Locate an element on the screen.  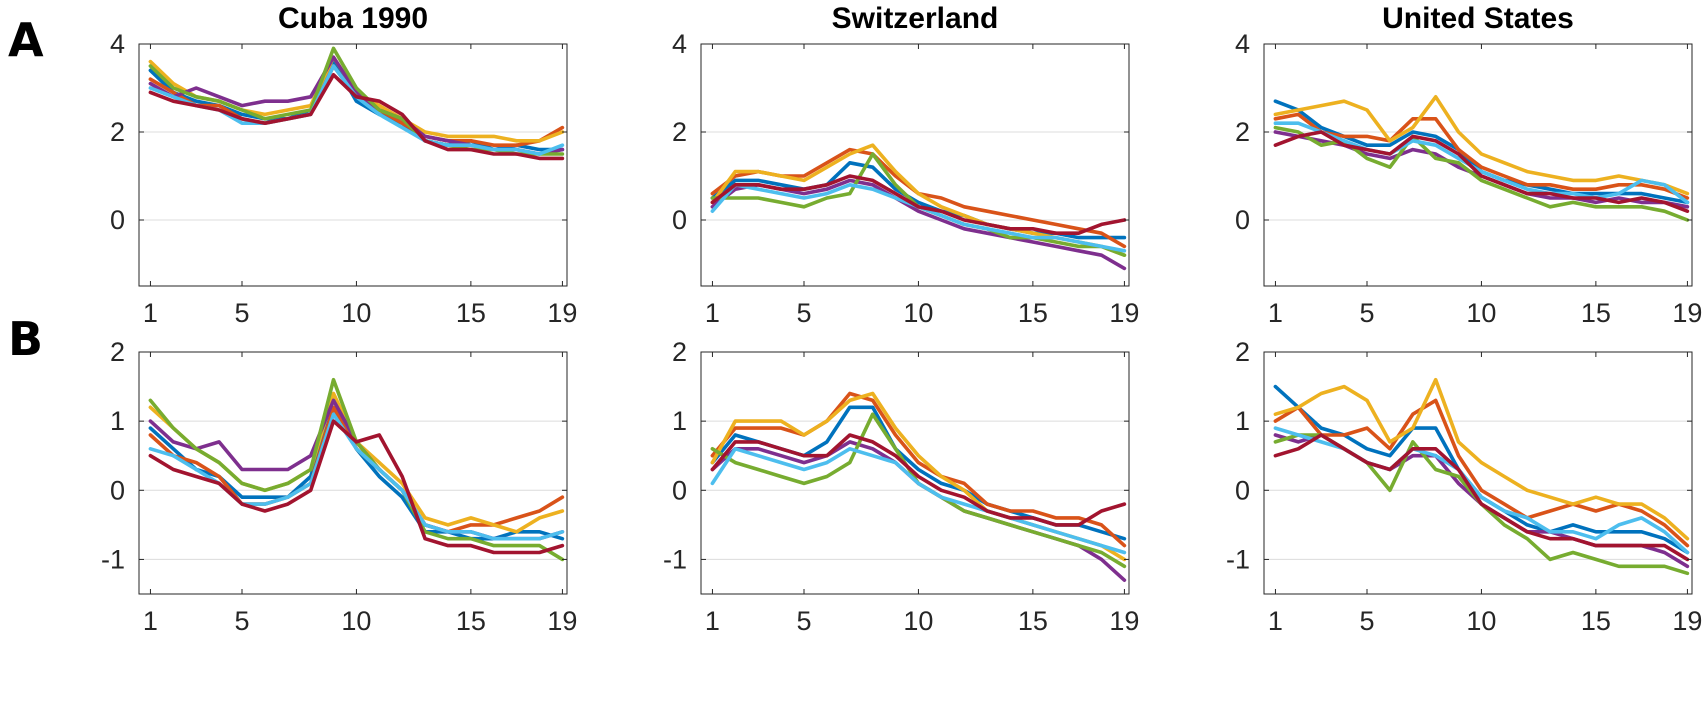
panel-a-3-ytick-label-0: 0 is located at coordinates (1242, 220).